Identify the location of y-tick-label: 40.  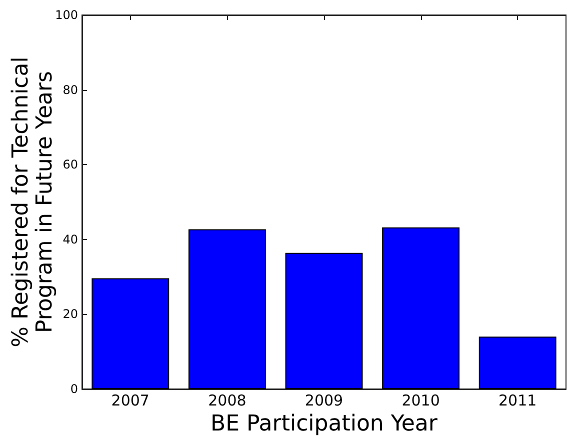
(70, 239).